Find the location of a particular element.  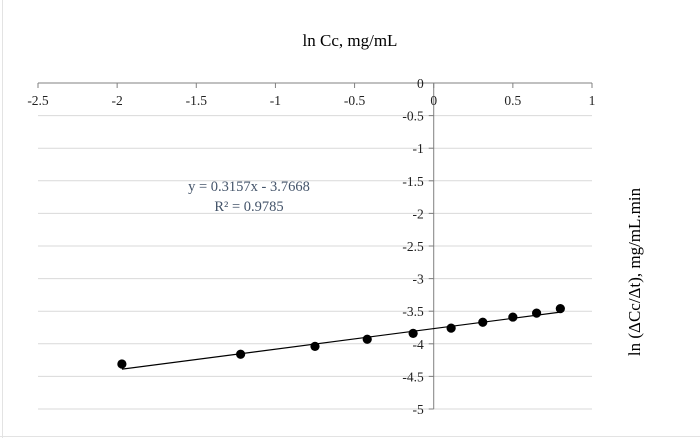

y-tick-label: -3.5 is located at coordinates (413, 311).